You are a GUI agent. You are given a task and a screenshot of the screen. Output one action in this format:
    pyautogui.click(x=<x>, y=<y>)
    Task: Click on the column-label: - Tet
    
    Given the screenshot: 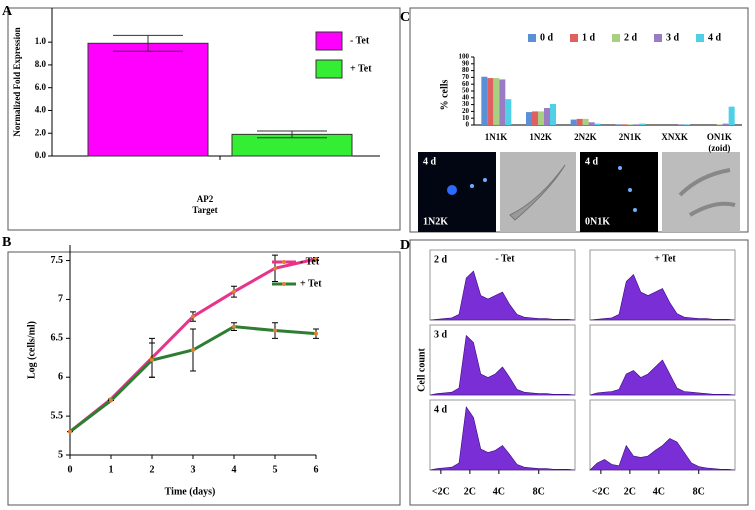 What is the action you would take?
    pyautogui.click(x=505, y=258)
    